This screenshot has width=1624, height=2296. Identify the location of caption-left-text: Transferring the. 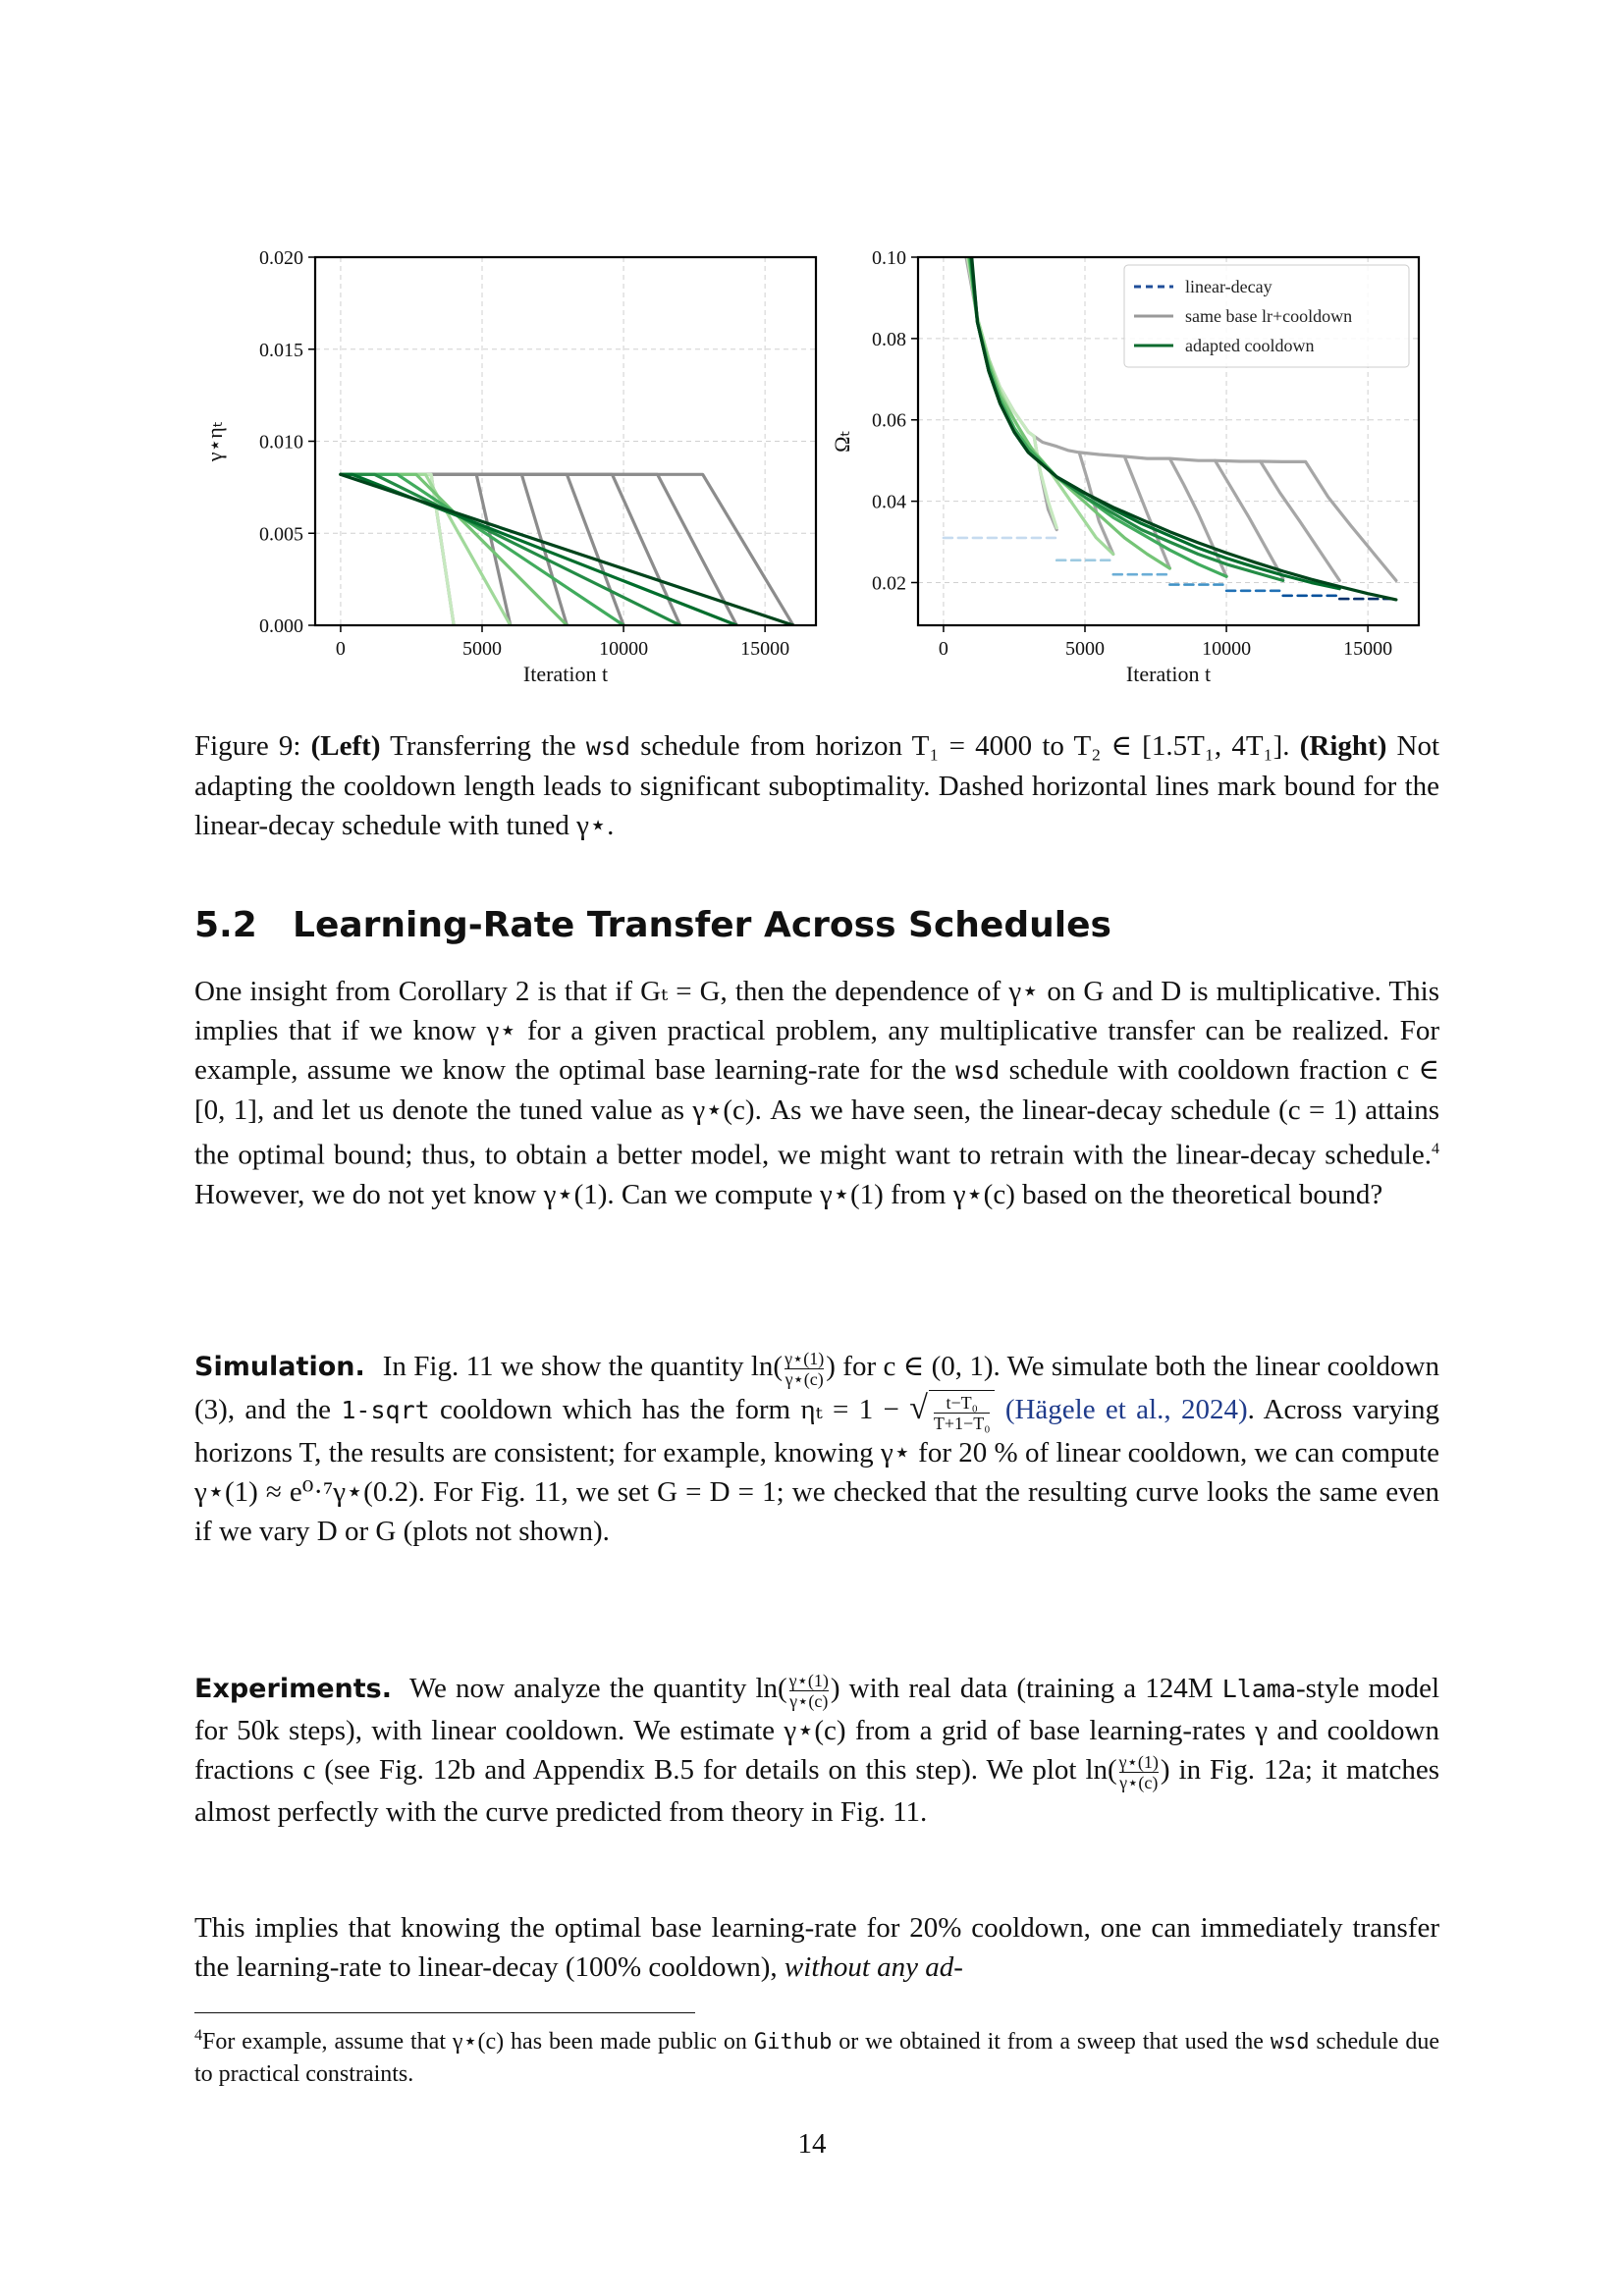
(483, 746).